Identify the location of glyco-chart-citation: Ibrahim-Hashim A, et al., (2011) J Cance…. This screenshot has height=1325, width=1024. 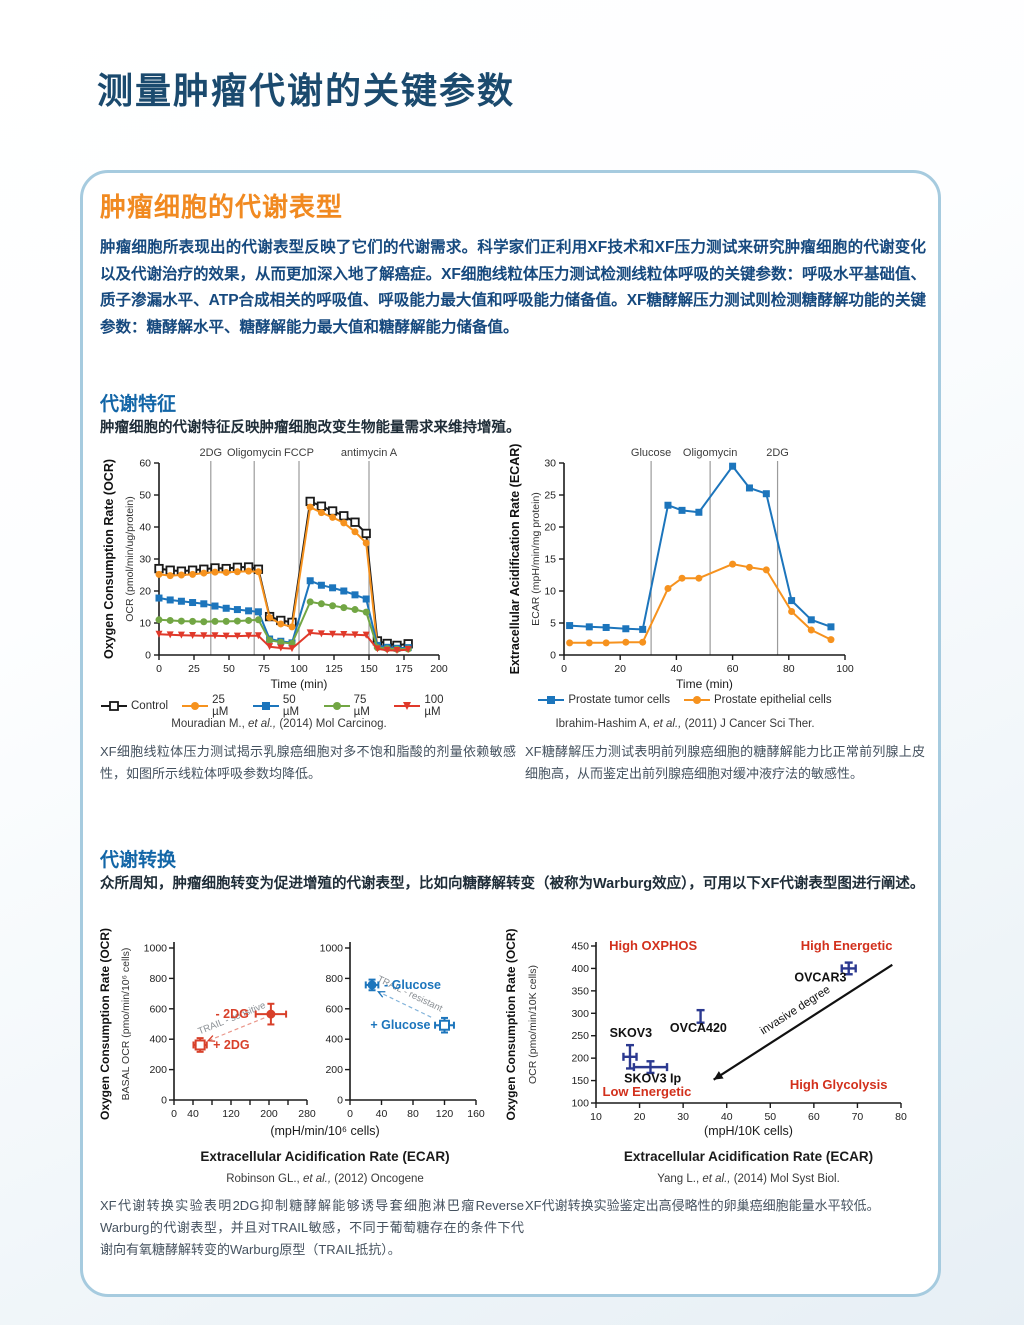
(685, 724).